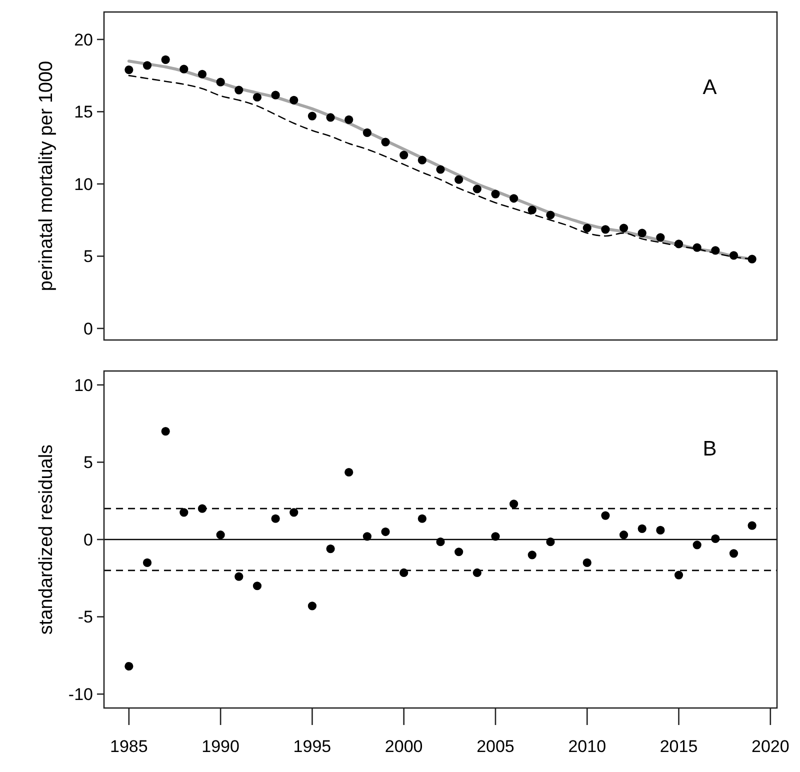 The width and height of the screenshot is (800, 772). What do you see at coordinates (129, 746) in the screenshot?
I see `x-tick-label: 1985` at bounding box center [129, 746].